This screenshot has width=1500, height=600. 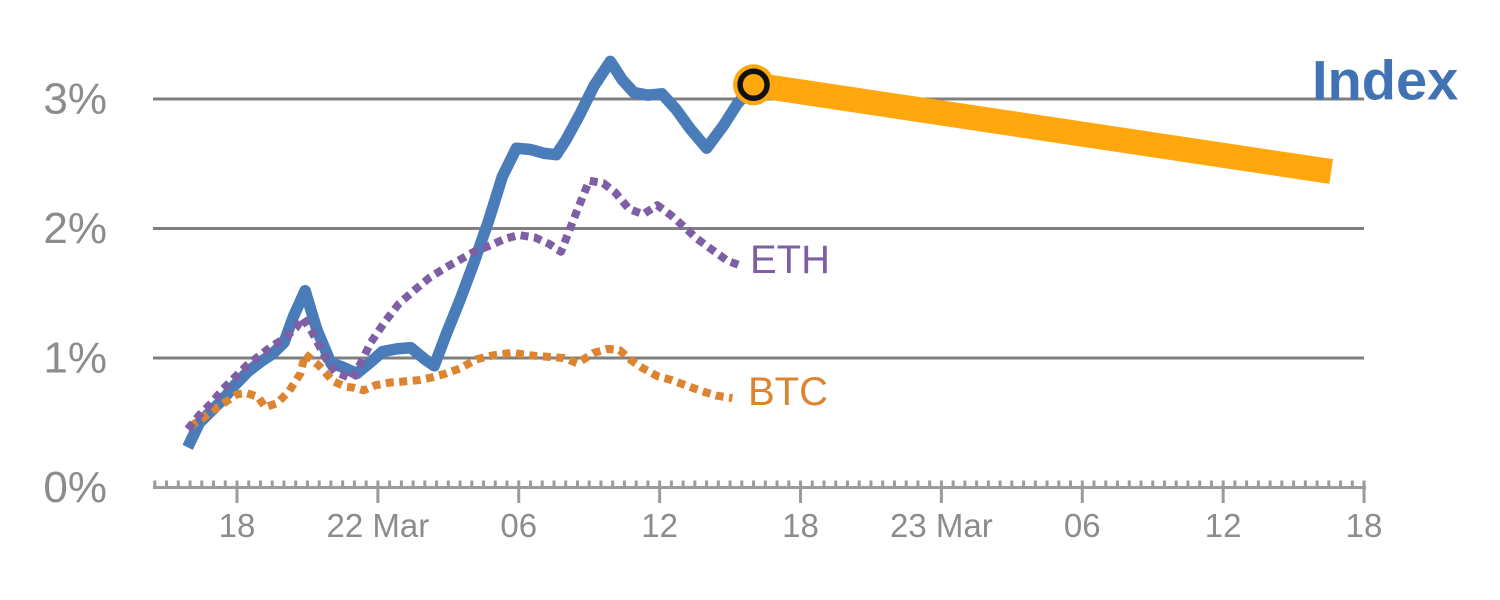 What do you see at coordinates (75, 358) in the screenshot?
I see `y-tick-label-1pct: 1%` at bounding box center [75, 358].